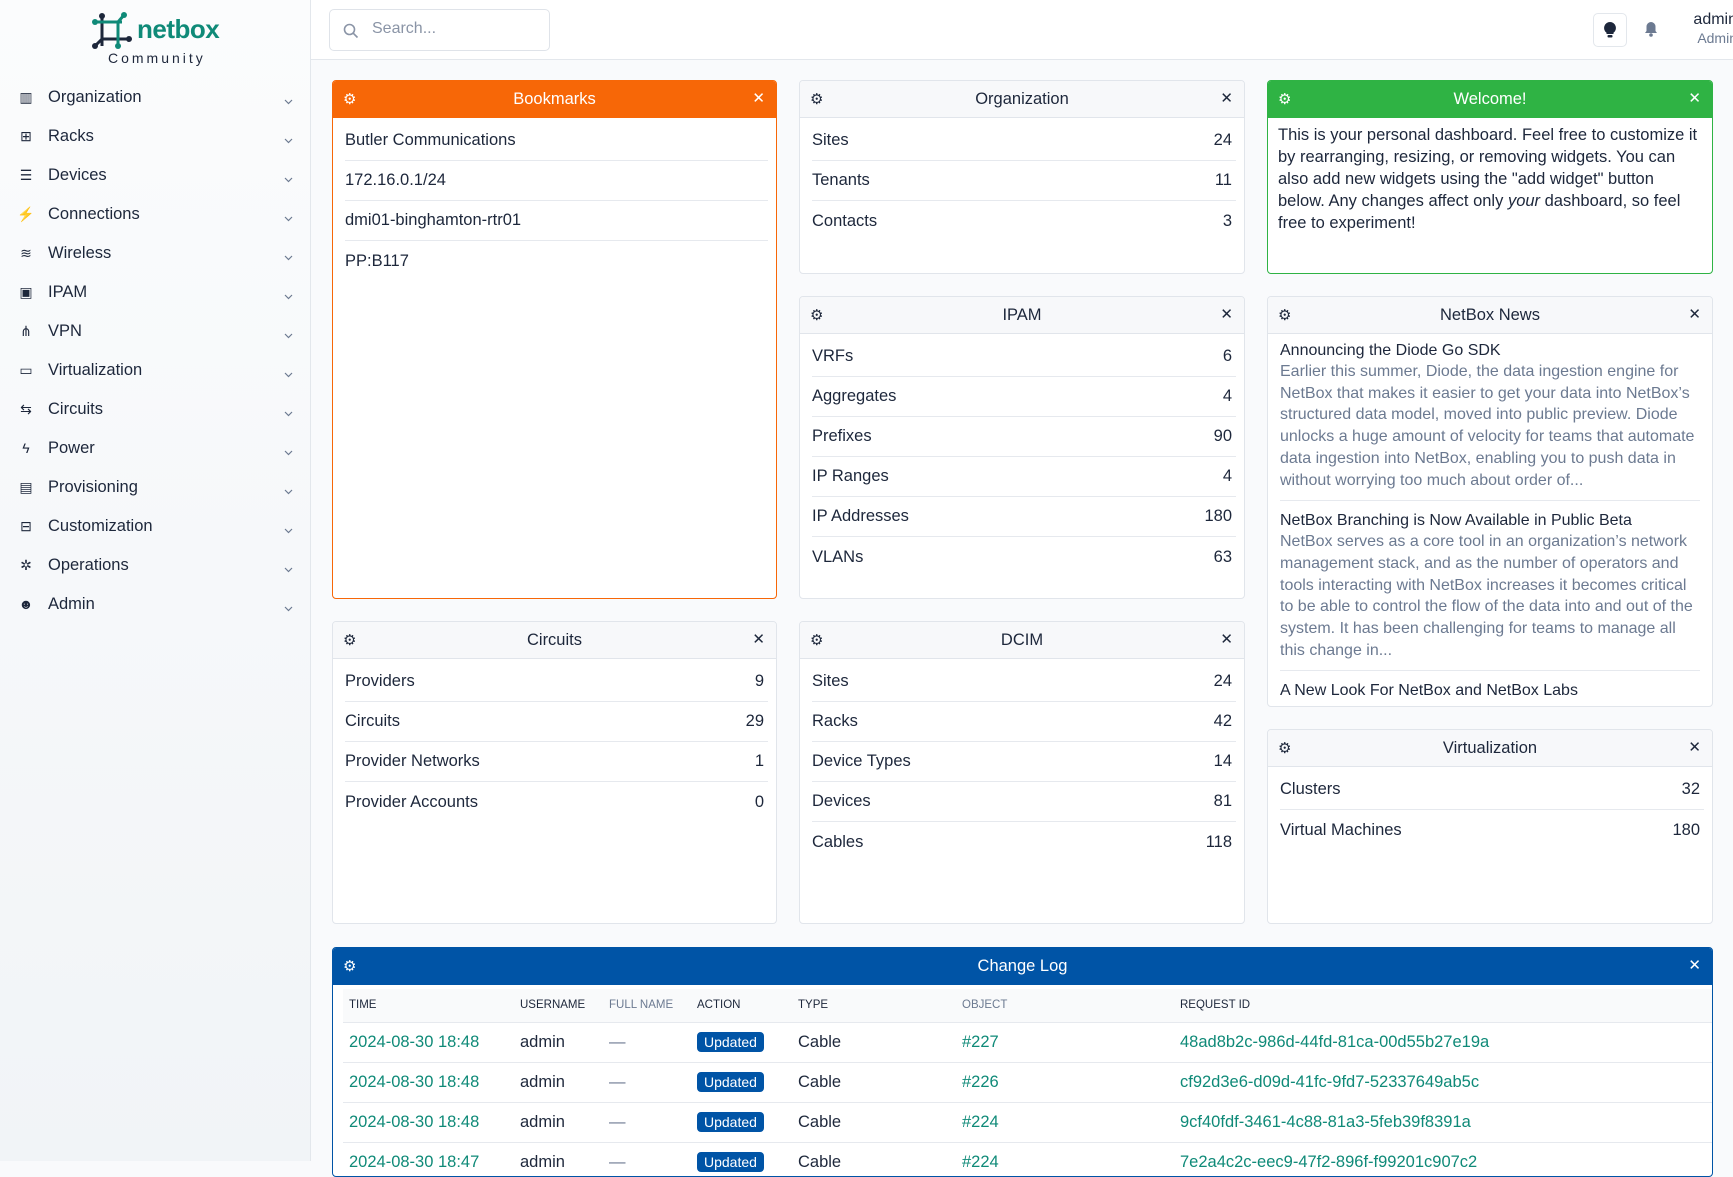 This screenshot has width=1733, height=1177. I want to click on stat-label: Cables, so click(838, 841).